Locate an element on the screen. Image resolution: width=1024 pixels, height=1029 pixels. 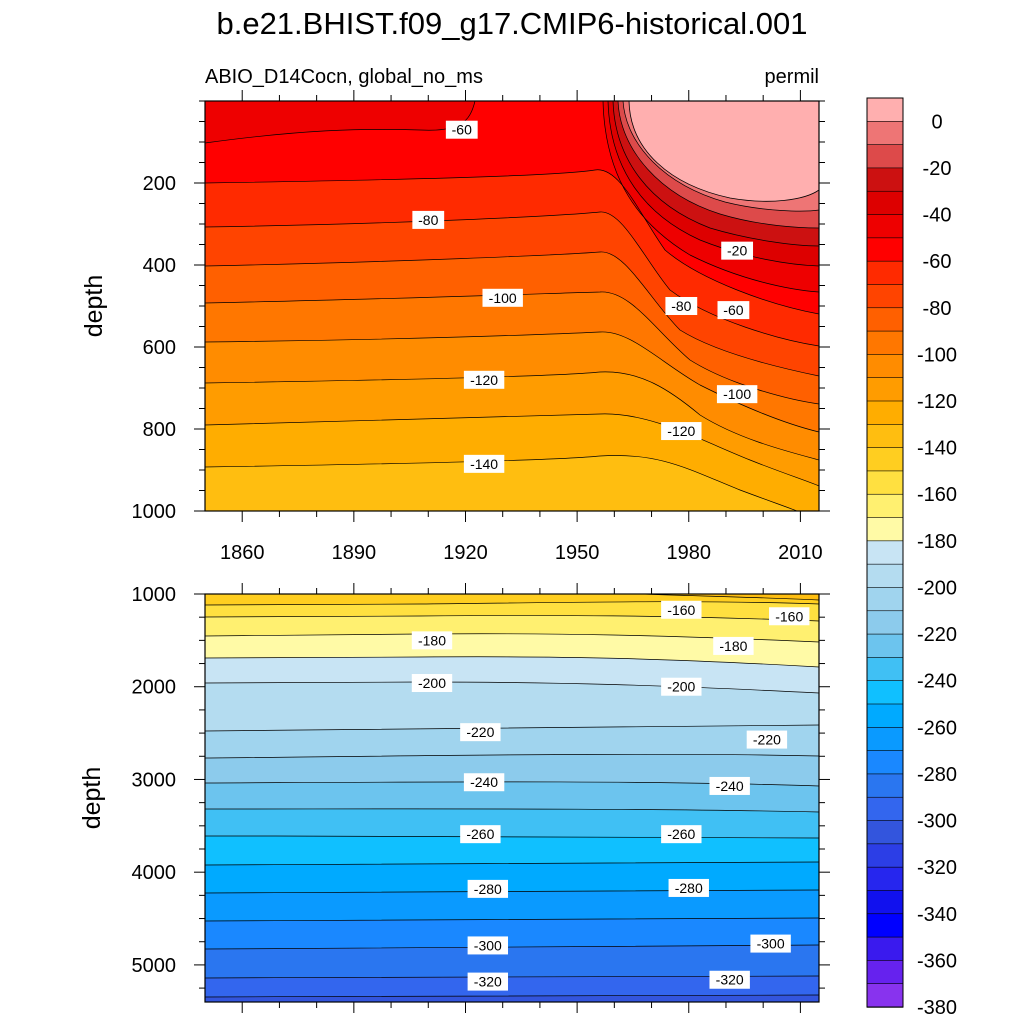
y-tick-label: 2000 is located at coordinates (154, 688).